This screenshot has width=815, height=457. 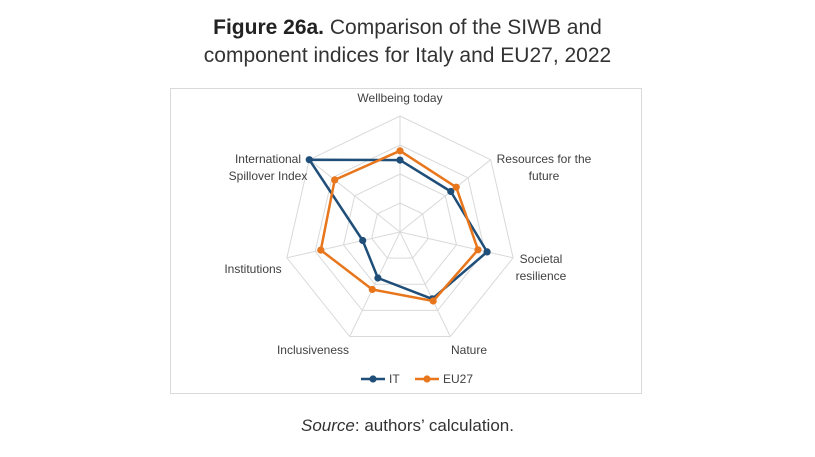 What do you see at coordinates (469, 350) in the screenshot?
I see `axis-label-4: Nature` at bounding box center [469, 350].